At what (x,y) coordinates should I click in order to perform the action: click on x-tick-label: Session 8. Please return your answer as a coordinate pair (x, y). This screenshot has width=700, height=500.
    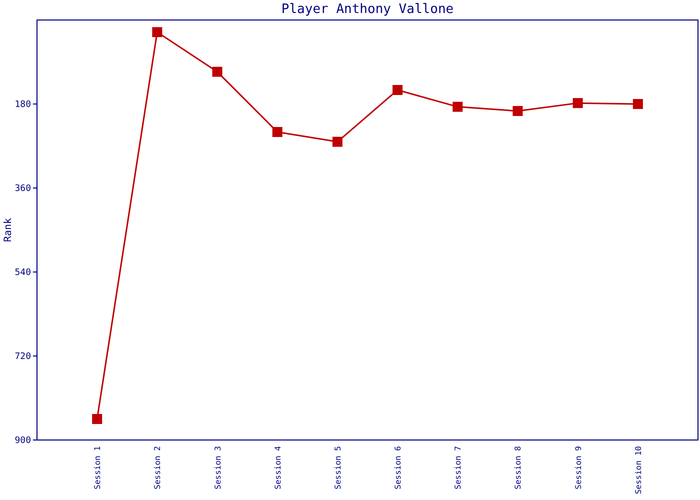
    Looking at the image, I should click on (518, 468).